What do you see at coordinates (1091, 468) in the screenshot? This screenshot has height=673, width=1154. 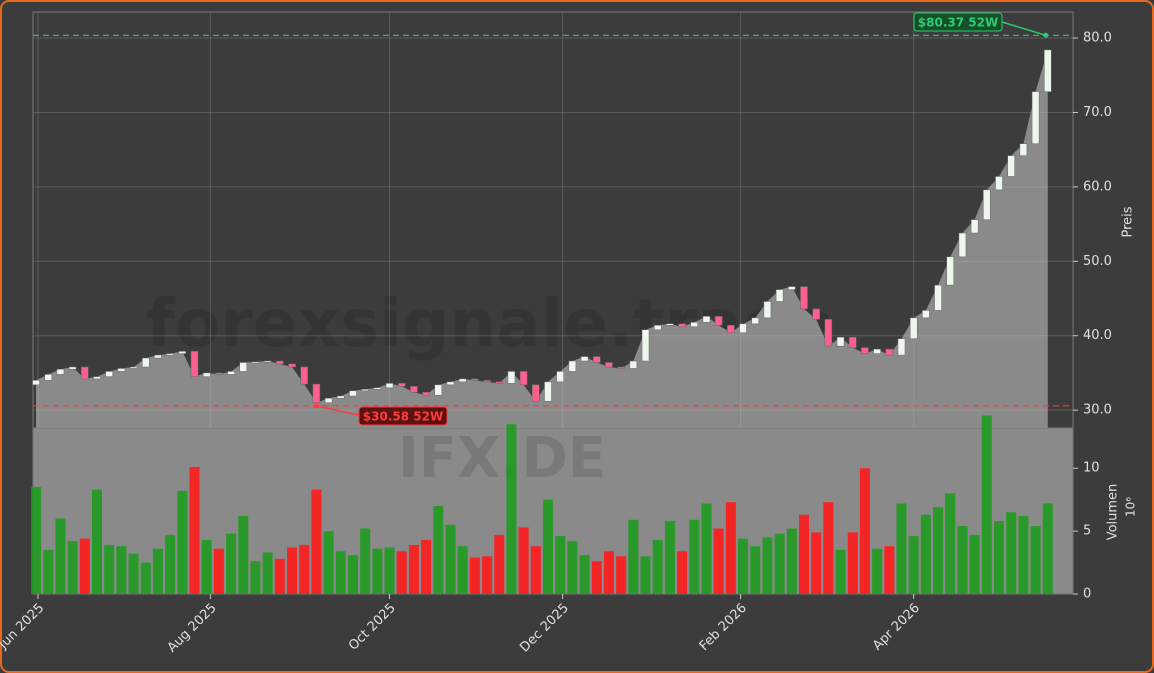 I see `volume-tick-label: 10` at bounding box center [1091, 468].